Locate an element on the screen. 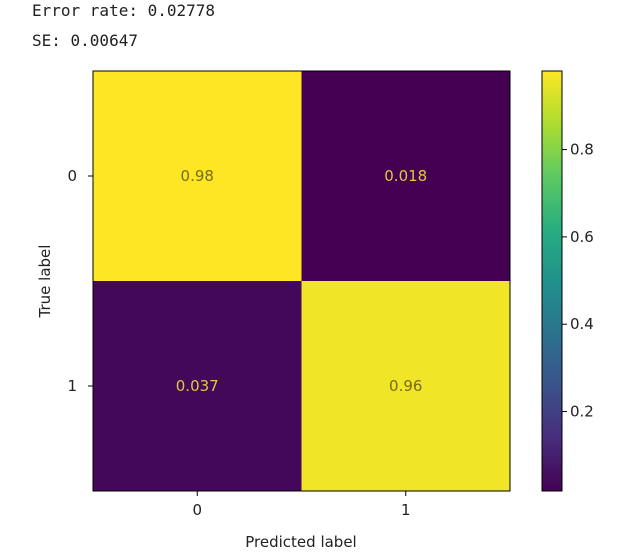 The image size is (621, 558). colorbar-tick-label-3: 0.8 is located at coordinates (582, 150).